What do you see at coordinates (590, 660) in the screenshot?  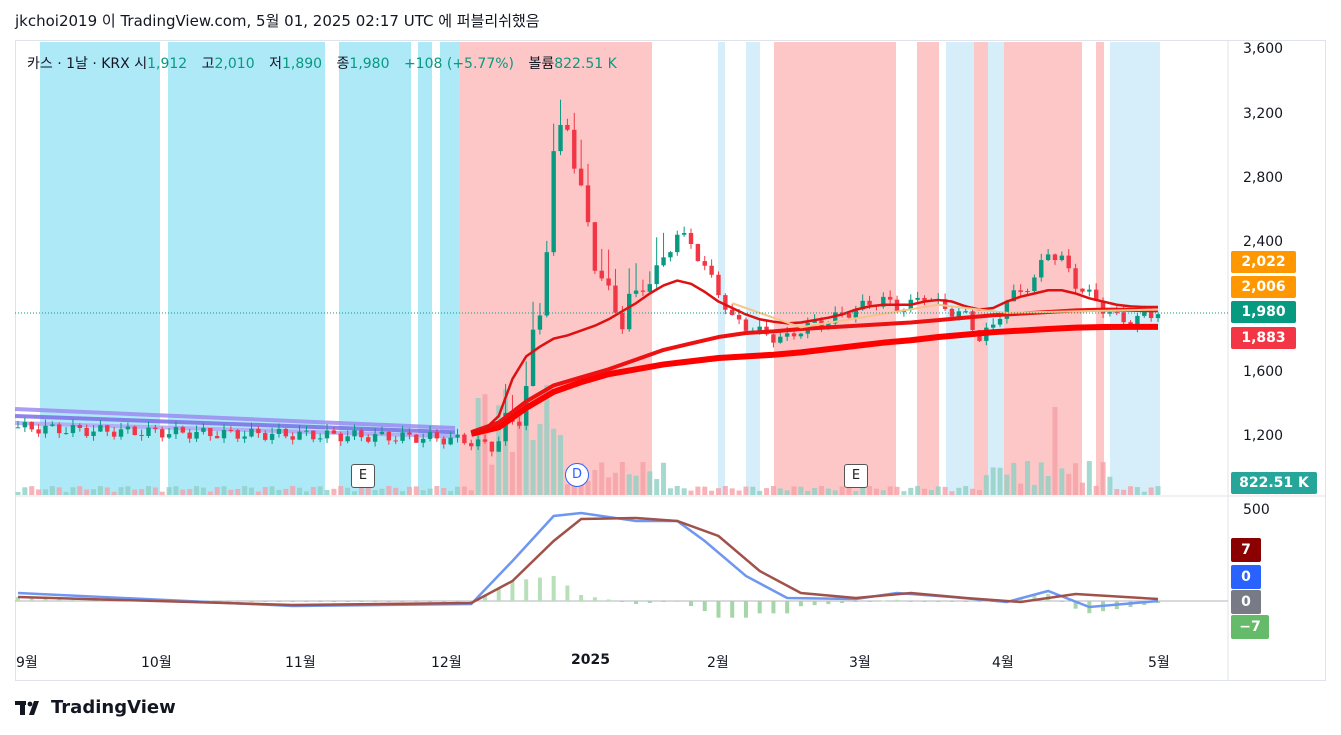 I see `x-tick: 2025` at bounding box center [590, 660].